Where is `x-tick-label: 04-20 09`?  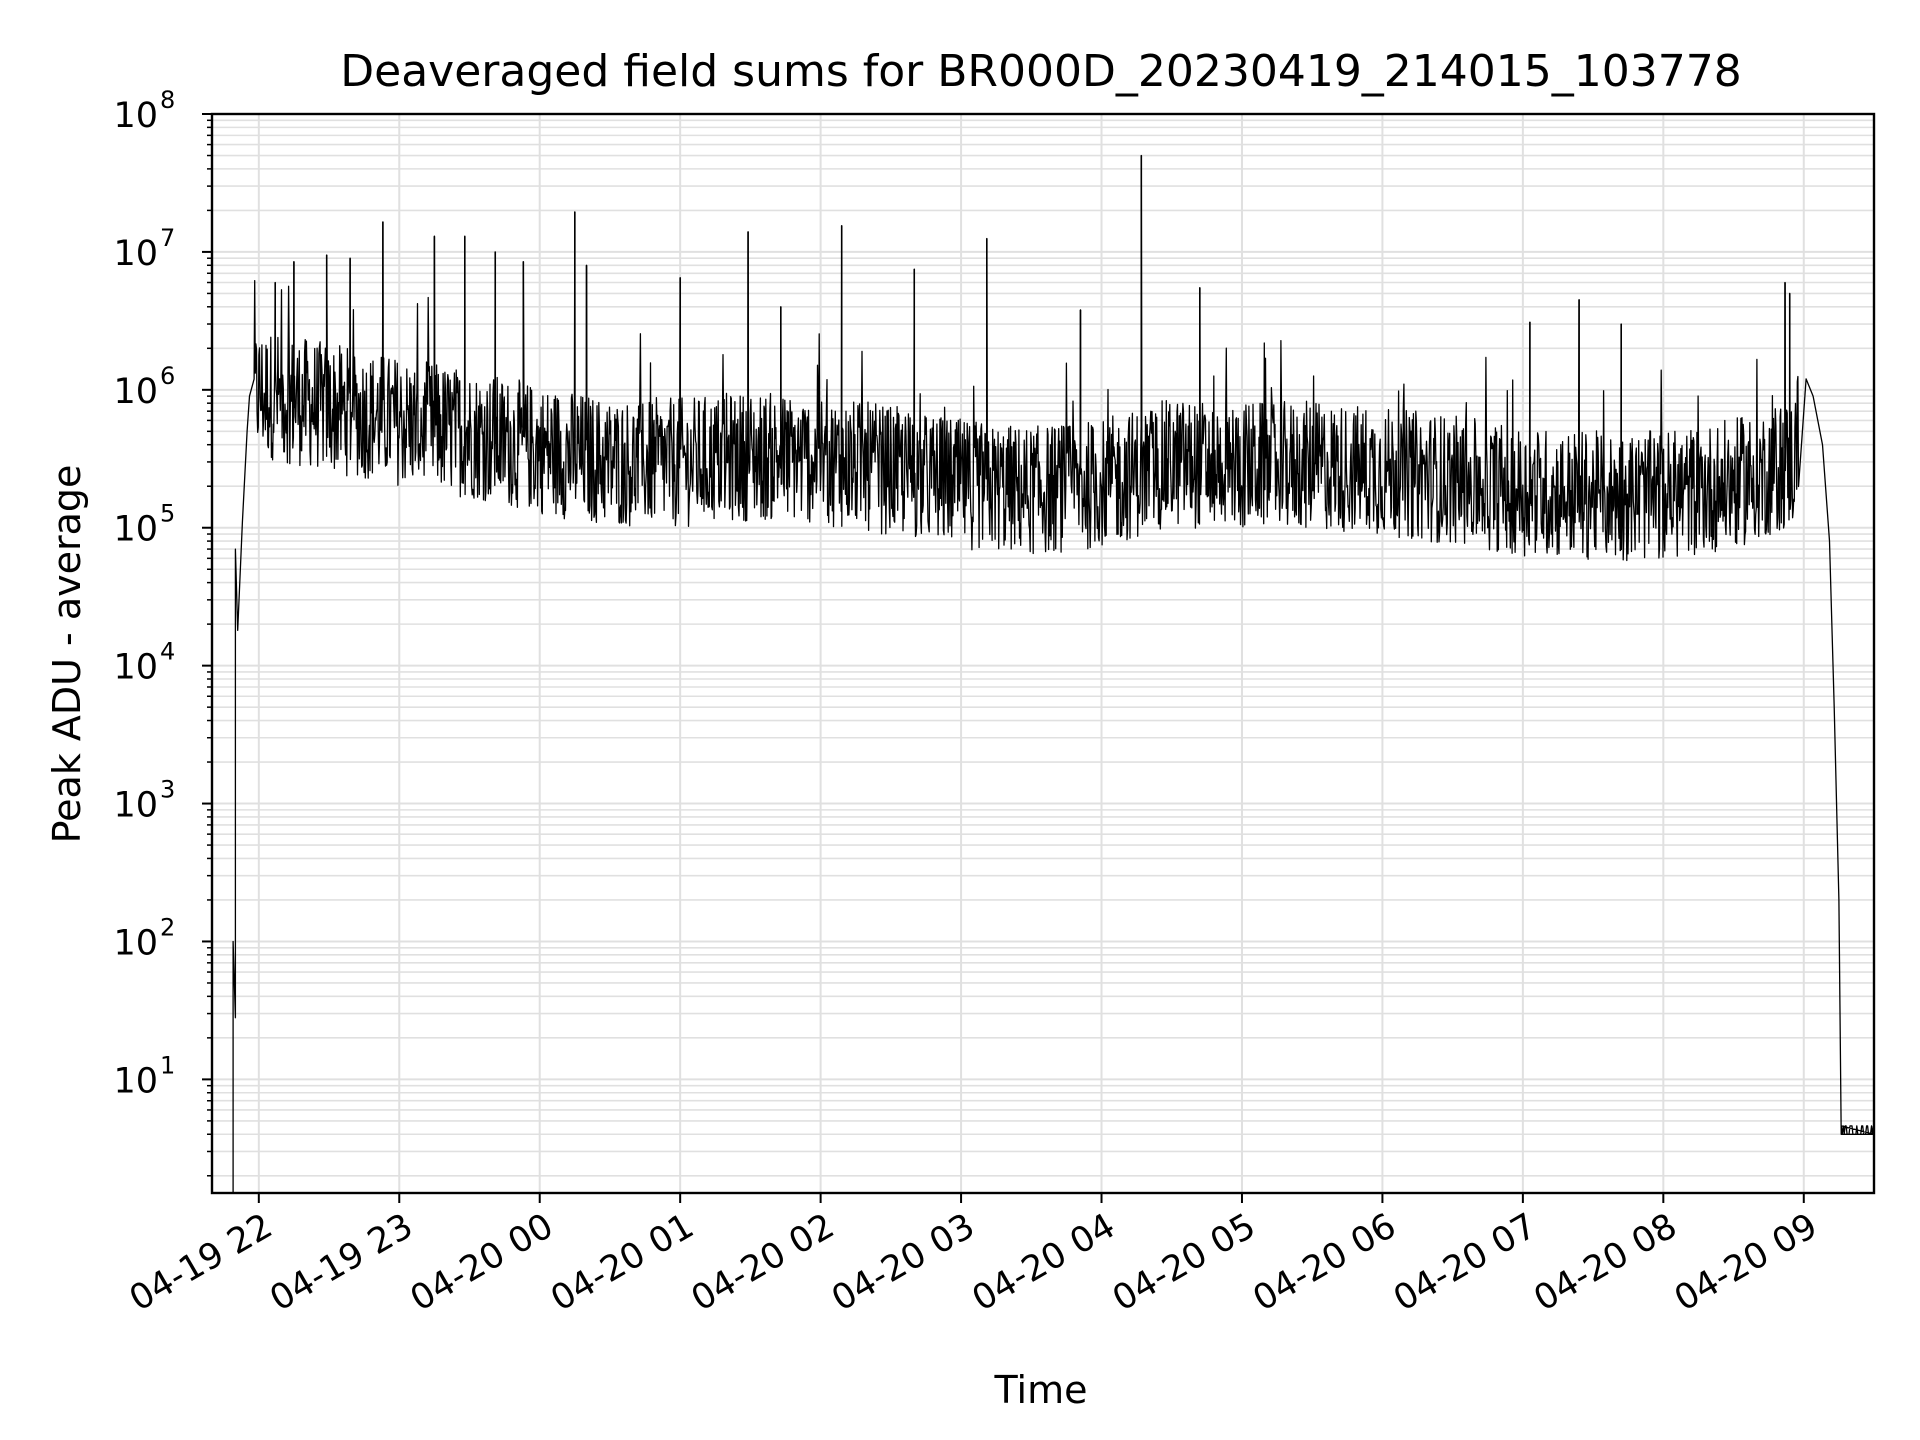 x-tick-label: 04-20 09 is located at coordinates (1746, 1262).